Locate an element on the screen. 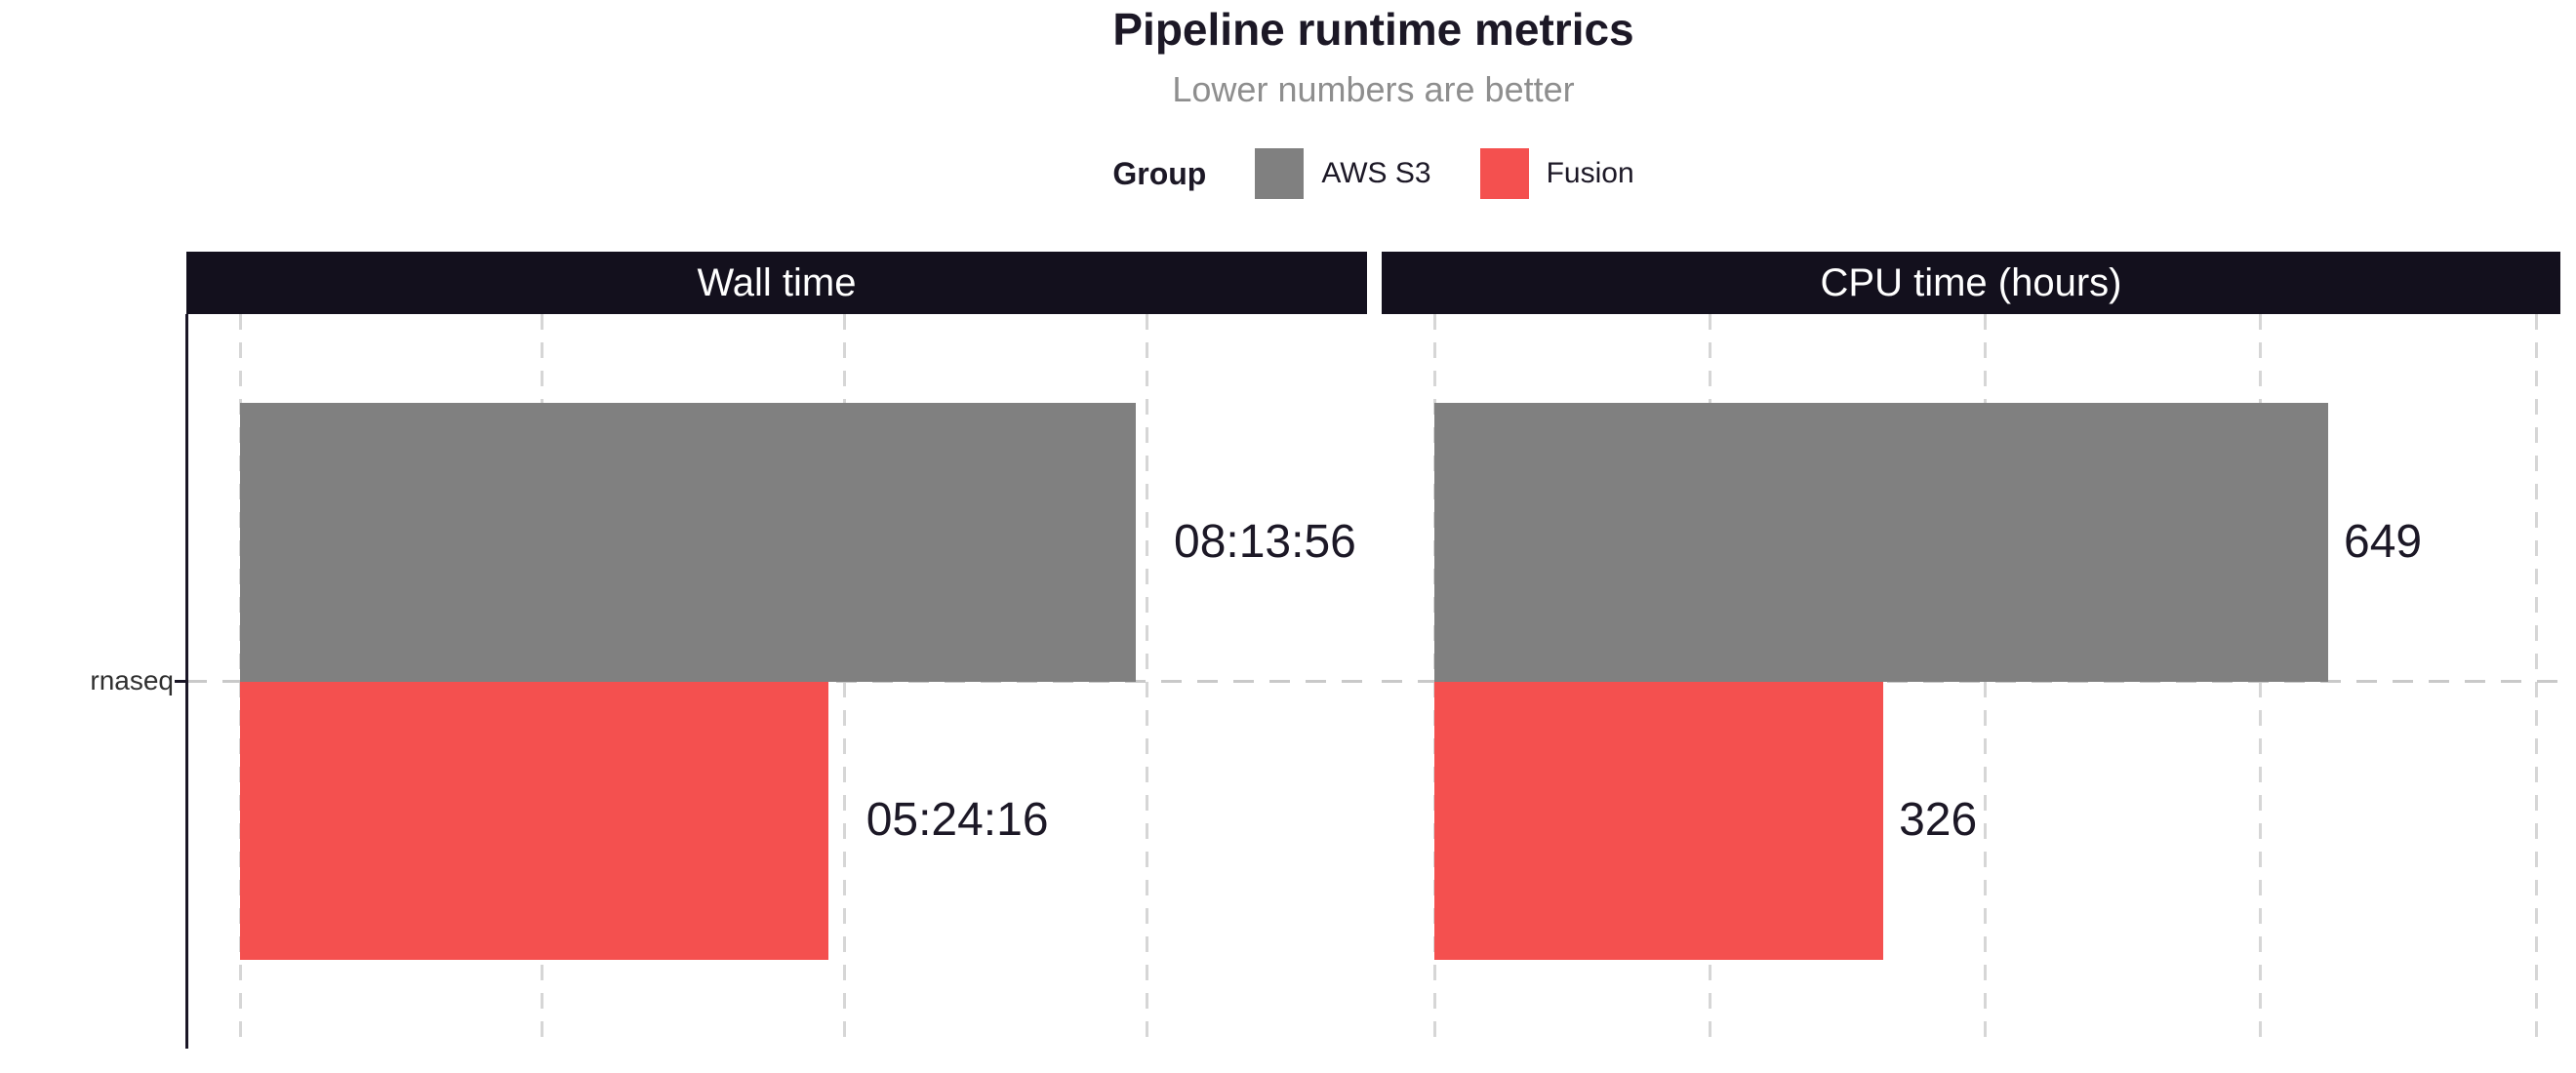 The image size is (2576, 1073). y-axis-line is located at coordinates (186, 681).